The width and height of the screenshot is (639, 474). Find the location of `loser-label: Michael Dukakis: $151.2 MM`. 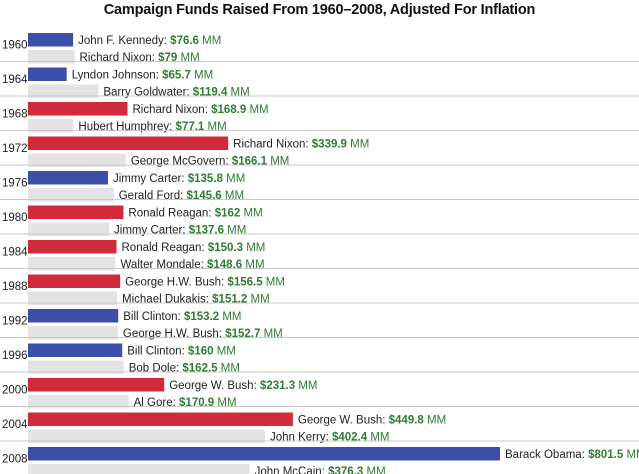

loser-label: Michael Dukakis: $151.2 MM is located at coordinates (196, 299).